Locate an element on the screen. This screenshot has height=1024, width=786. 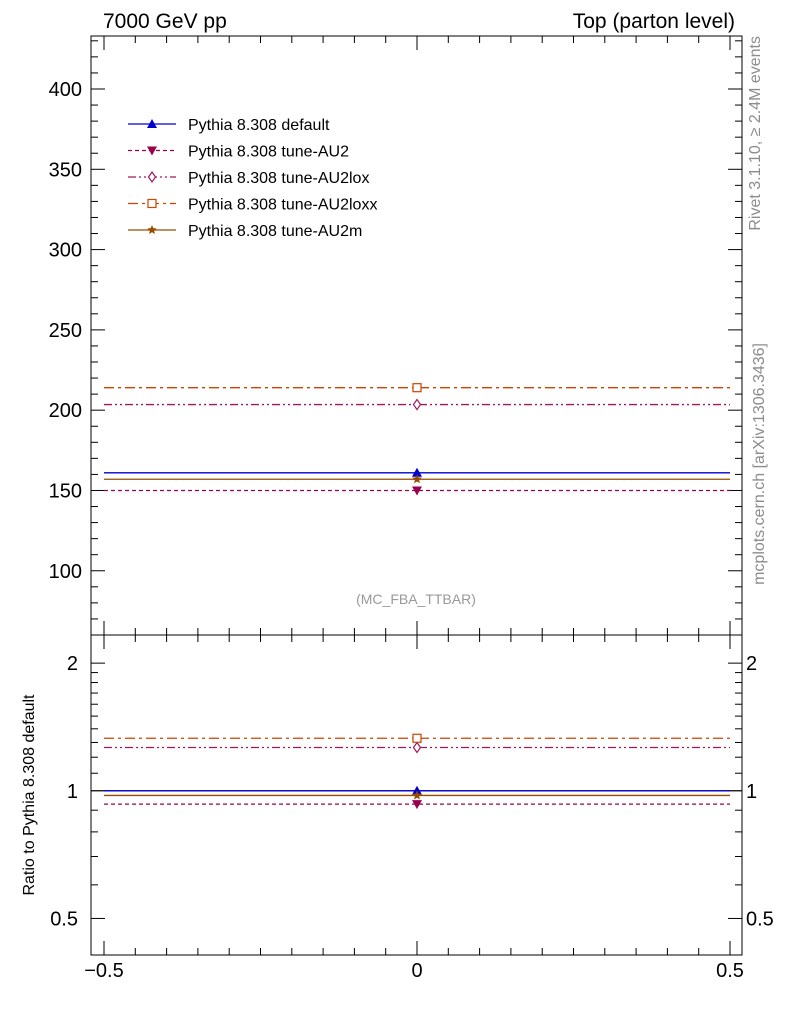
legend-label-2: Pythia 8.308 tune-AU2lox is located at coordinates (278, 178).